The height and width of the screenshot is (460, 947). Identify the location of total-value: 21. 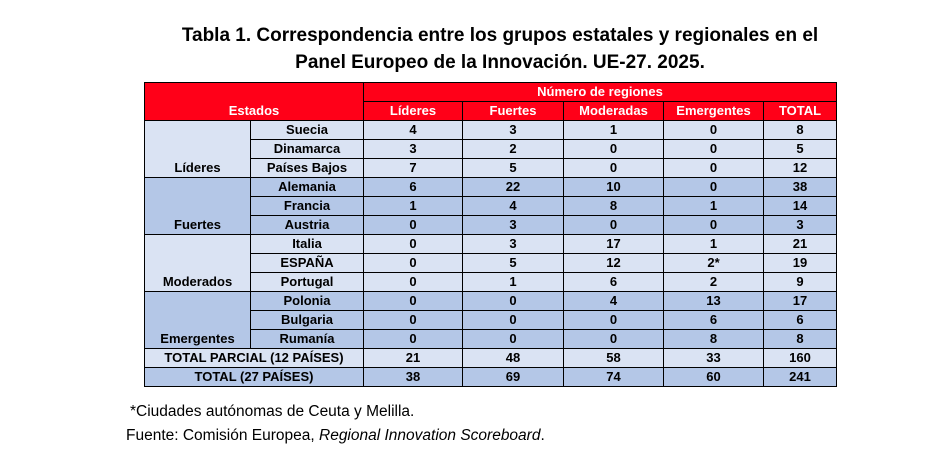
(413, 358).